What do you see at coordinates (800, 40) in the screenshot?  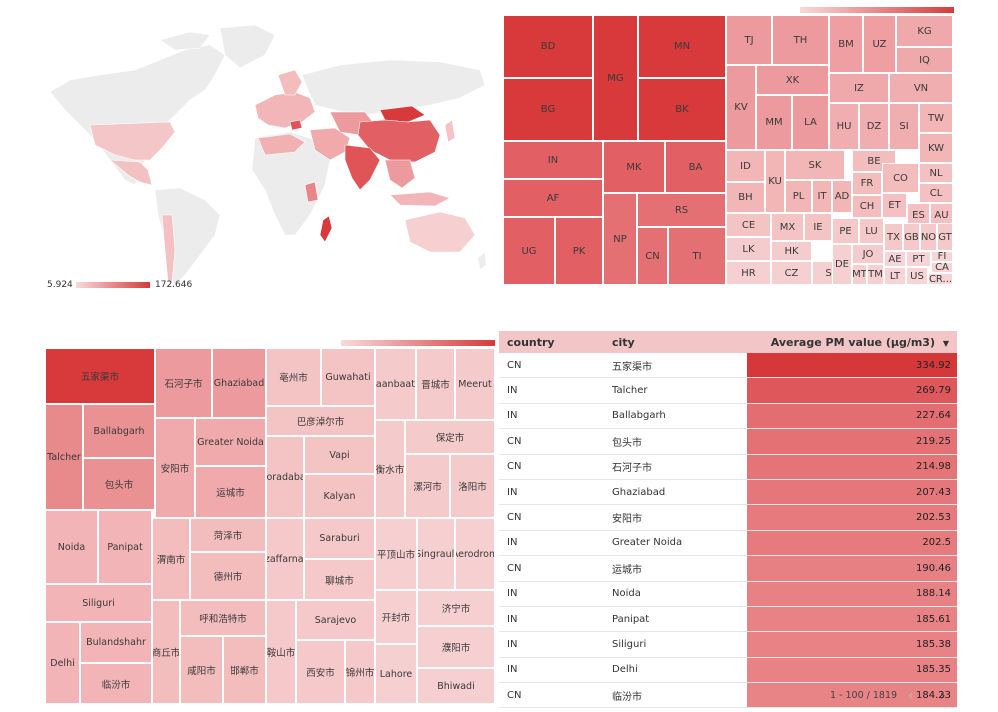 I see `treemap-cell: TH` at bounding box center [800, 40].